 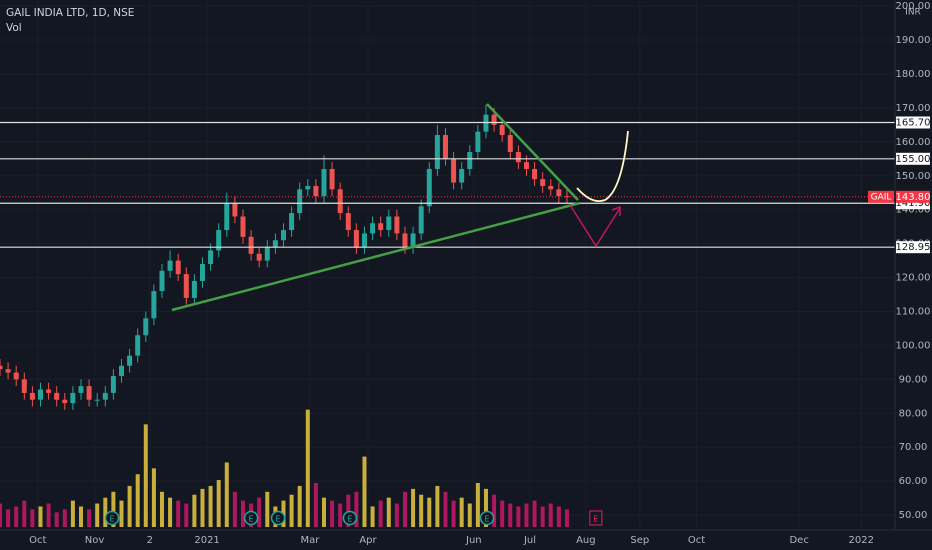 I want to click on trendline, so click(x=532, y=152).